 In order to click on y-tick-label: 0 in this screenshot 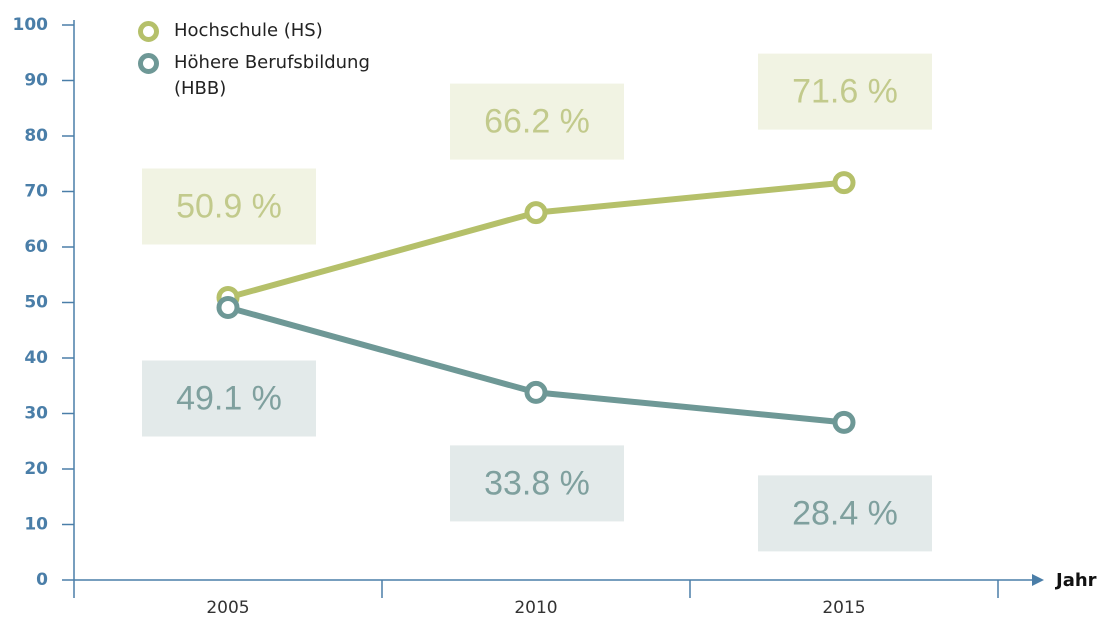, I will do `click(42, 580)`.